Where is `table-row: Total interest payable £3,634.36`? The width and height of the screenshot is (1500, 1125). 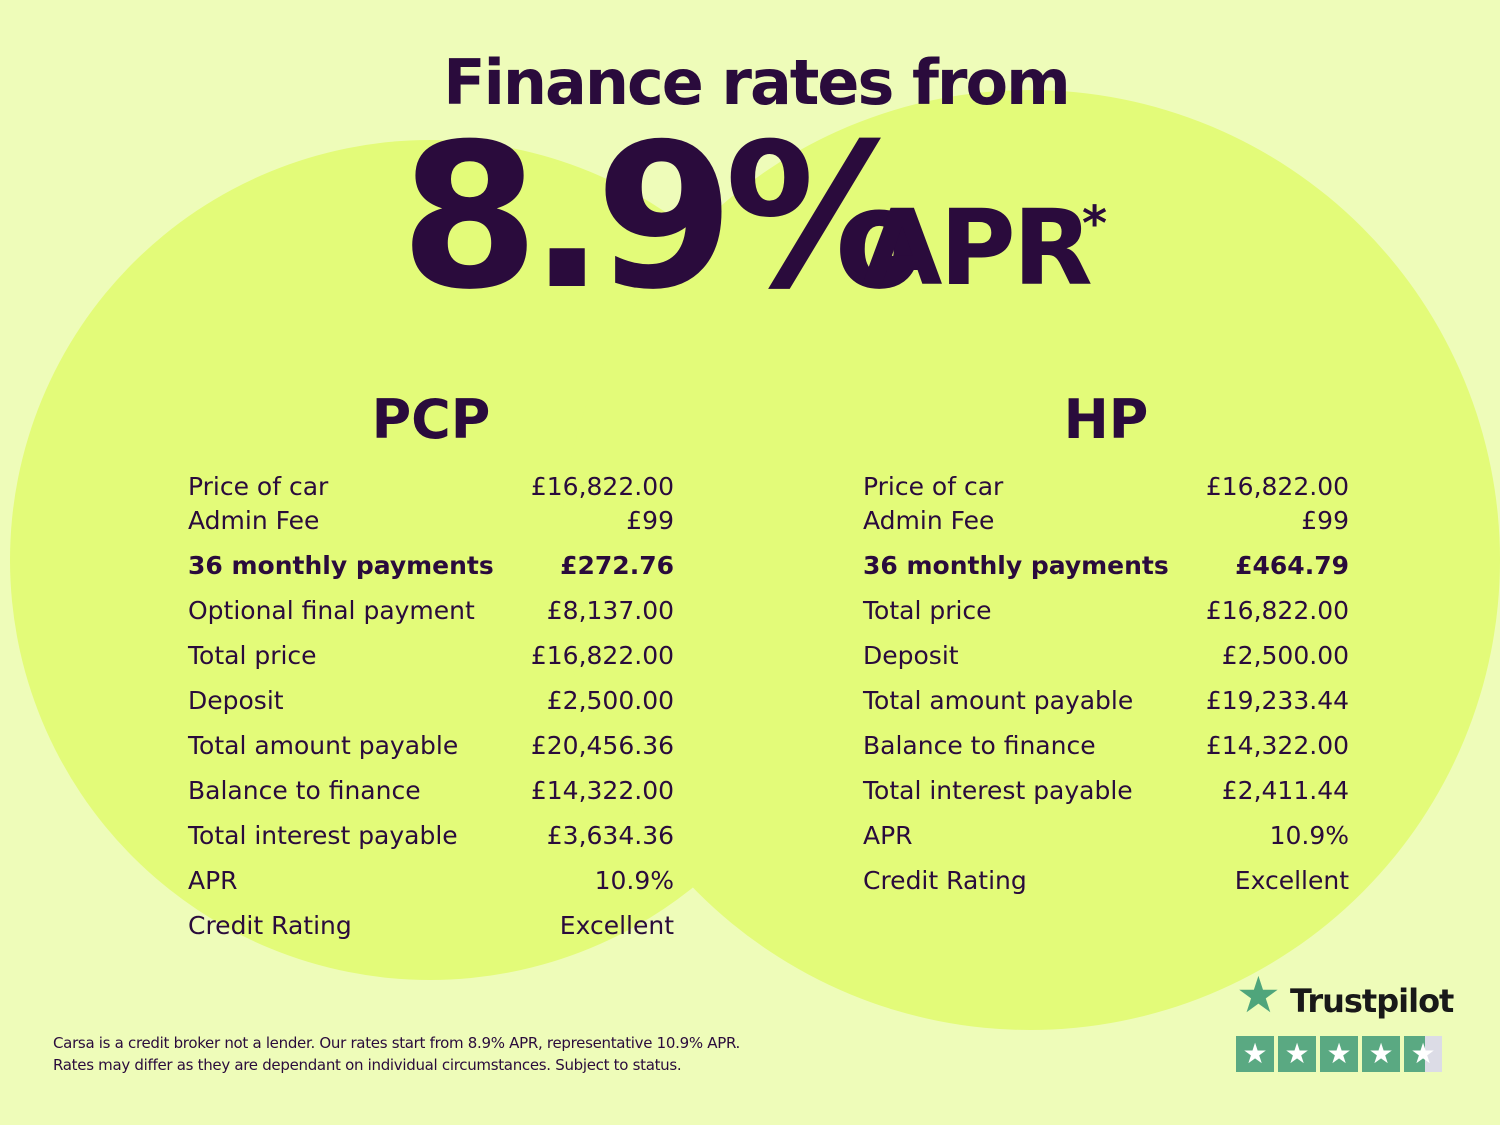
table-row: Total interest payable £3,634.36 is located at coordinates (431, 843).